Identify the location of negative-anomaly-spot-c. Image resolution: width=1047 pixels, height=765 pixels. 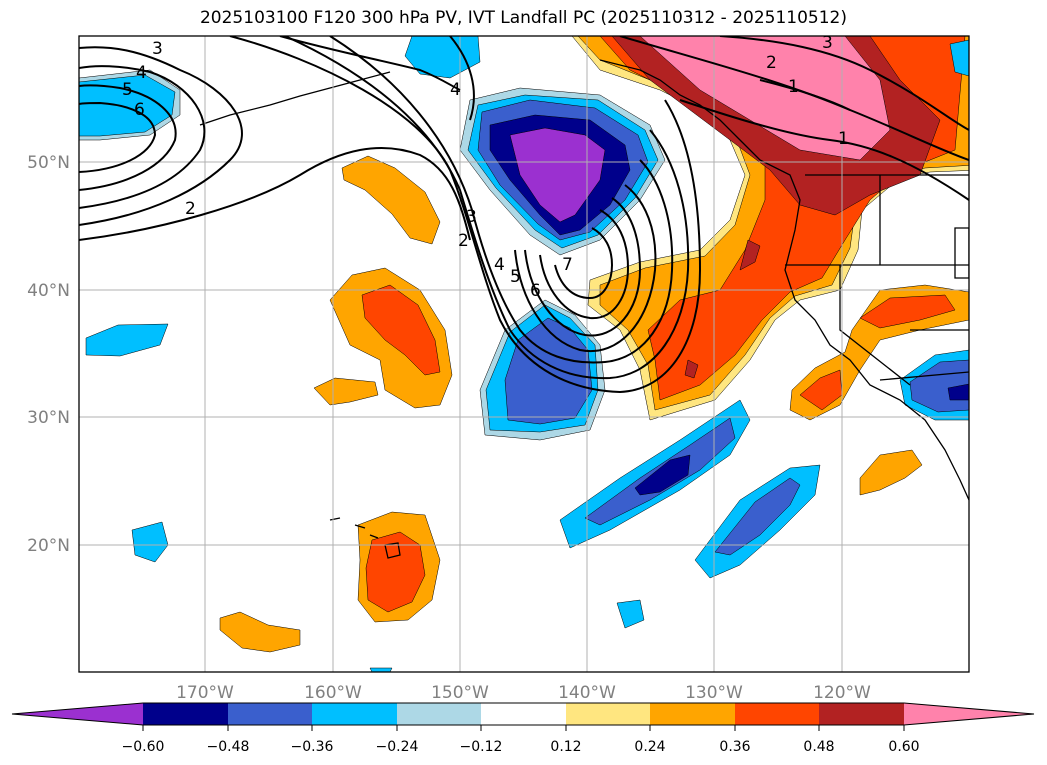
(959, 58).